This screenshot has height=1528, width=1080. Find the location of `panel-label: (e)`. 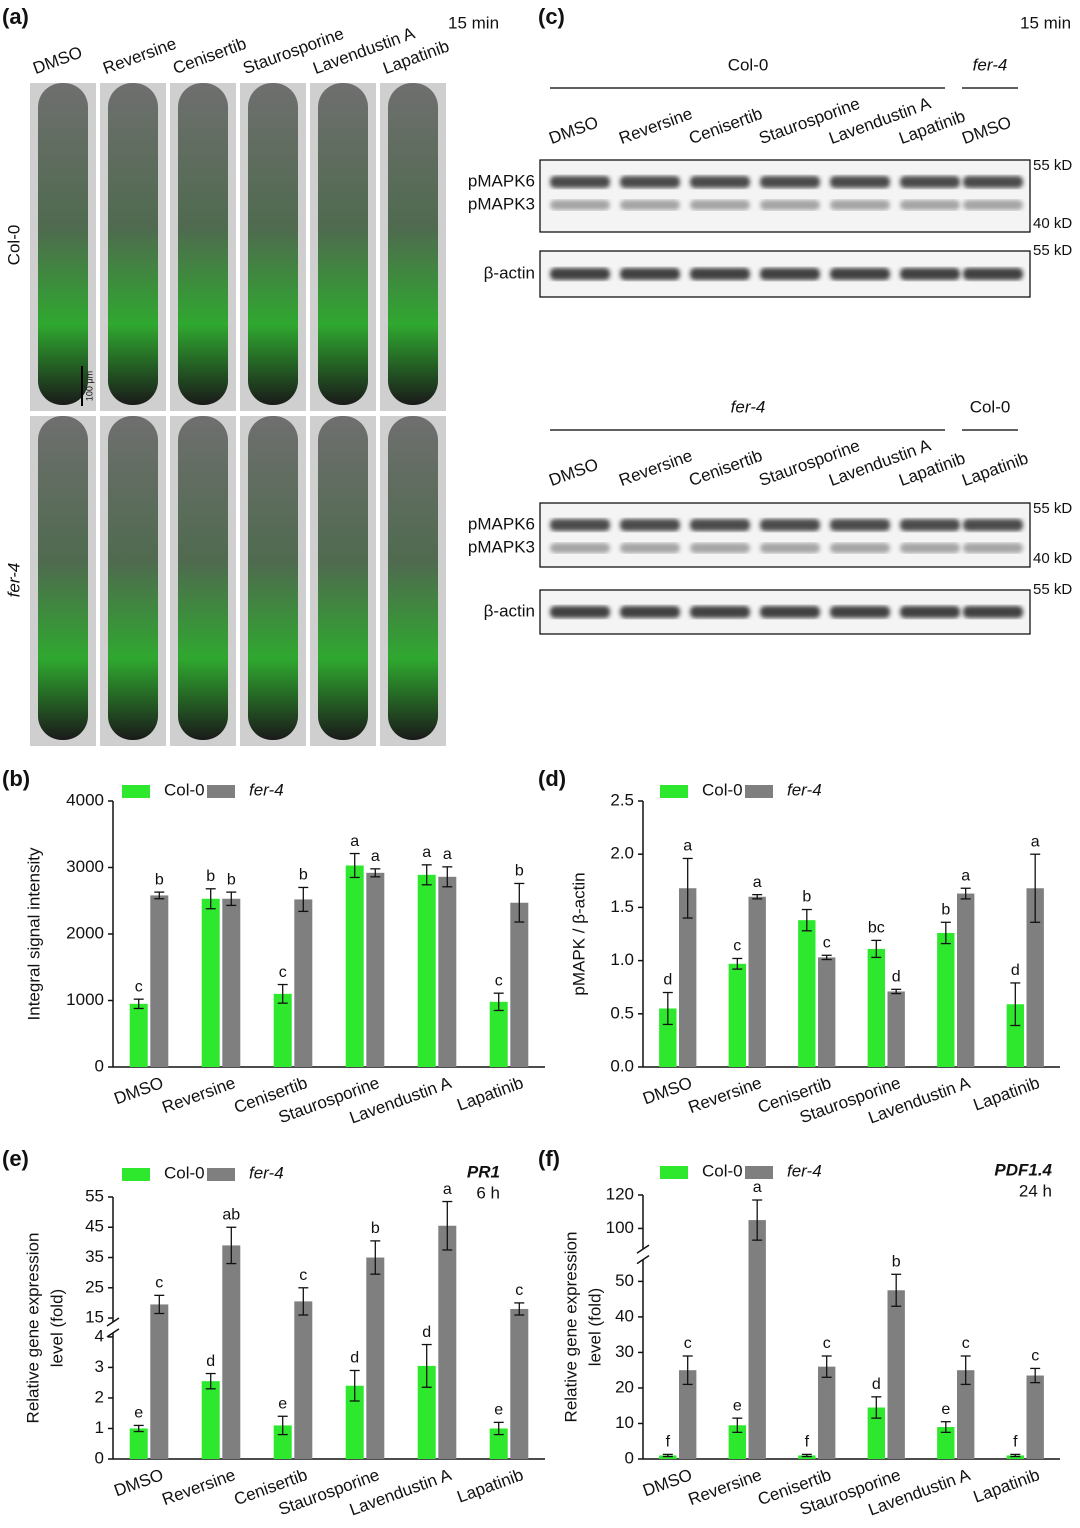

panel-label: (e) is located at coordinates (15, 1158).